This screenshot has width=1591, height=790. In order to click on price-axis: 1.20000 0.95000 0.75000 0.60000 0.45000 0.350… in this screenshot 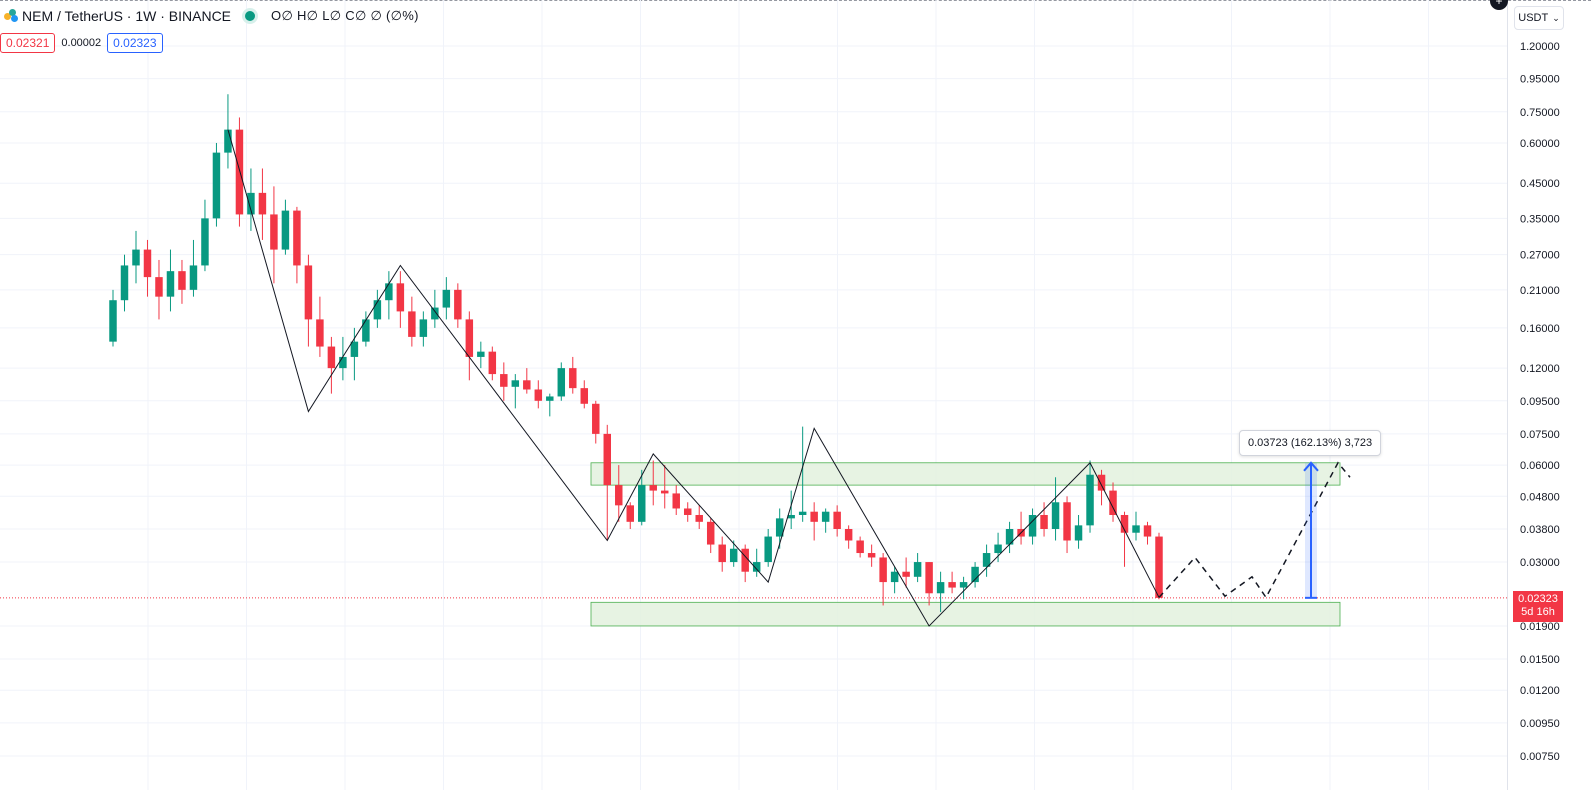, I will do `click(1533, 395)`.